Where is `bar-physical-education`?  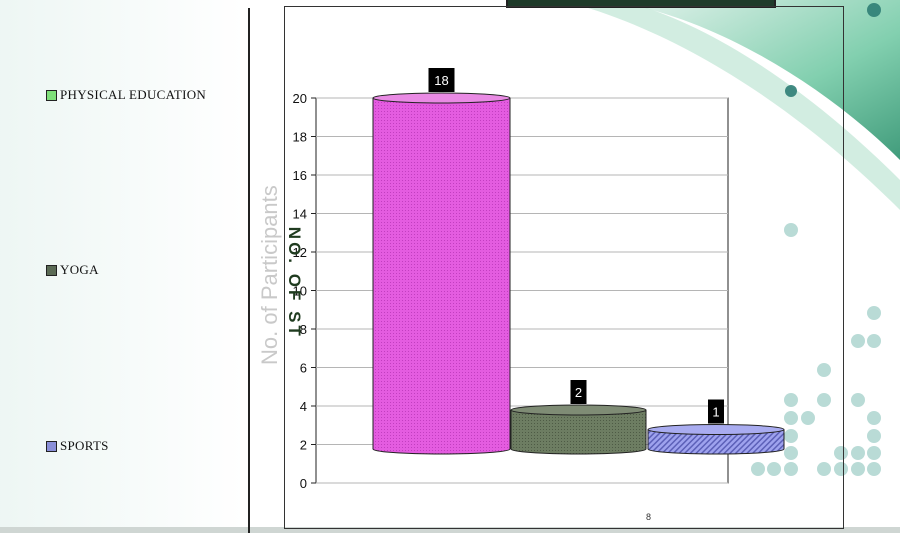
bar-physical-education is located at coordinates (441, 273).